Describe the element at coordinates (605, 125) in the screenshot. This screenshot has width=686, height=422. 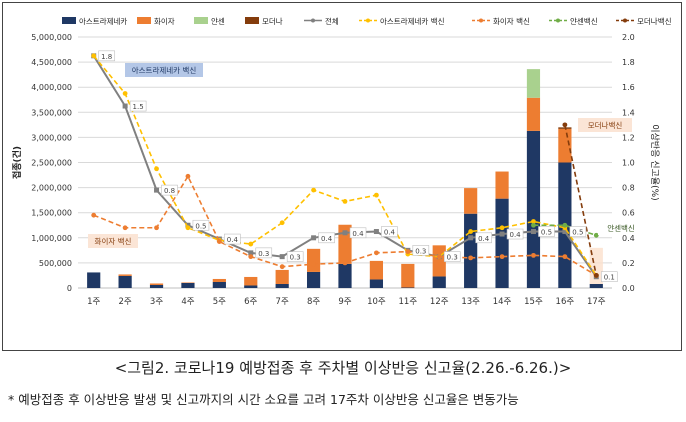
I see `annotation-text: 모더나백신` at that location.